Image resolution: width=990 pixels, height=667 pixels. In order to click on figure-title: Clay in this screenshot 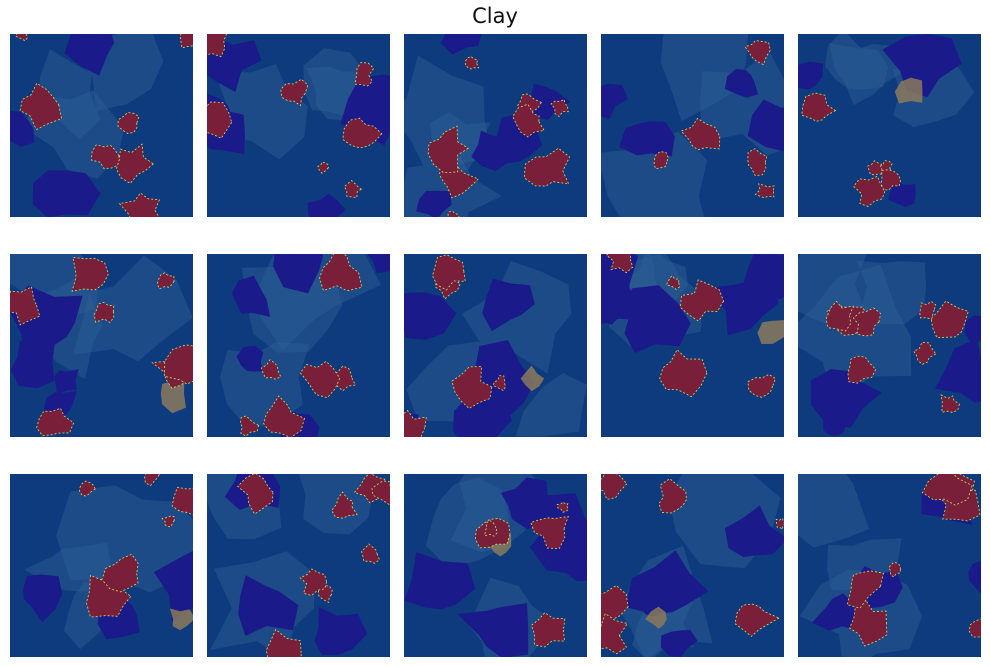, I will do `click(495, 16)`.